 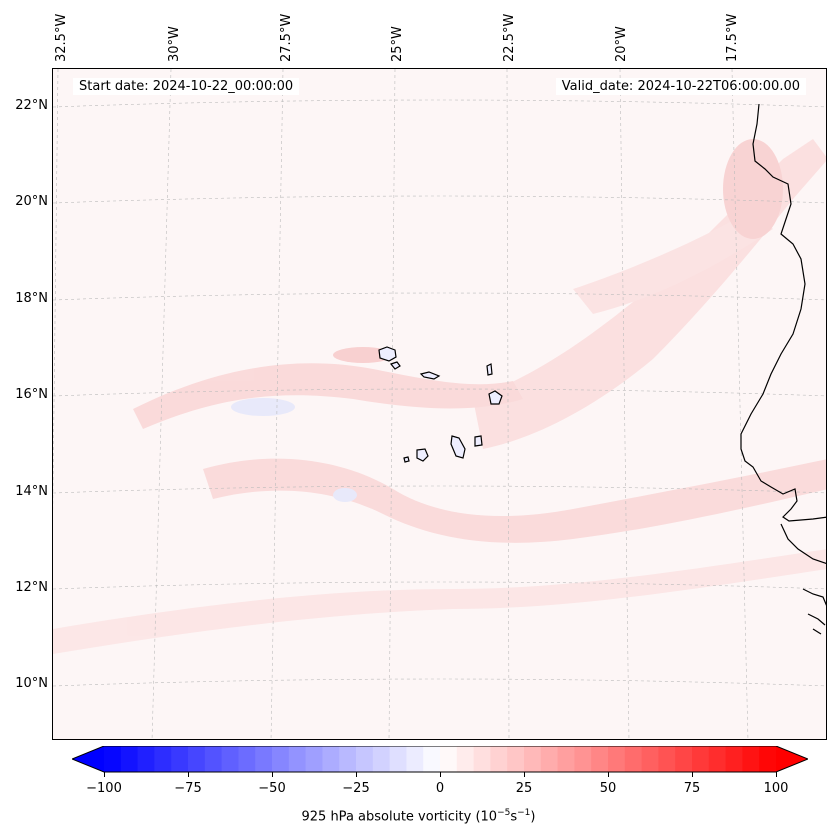 What do you see at coordinates (286, 37) in the screenshot?
I see `longitude-label: 27.5°W` at bounding box center [286, 37].